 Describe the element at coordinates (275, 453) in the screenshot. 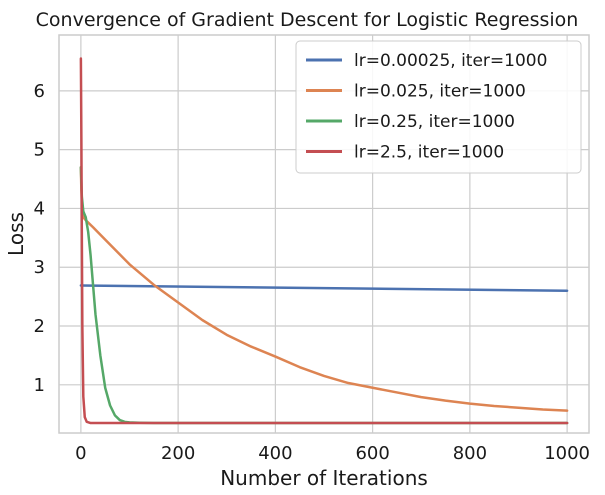

I see `x-tick-label: 400` at that location.